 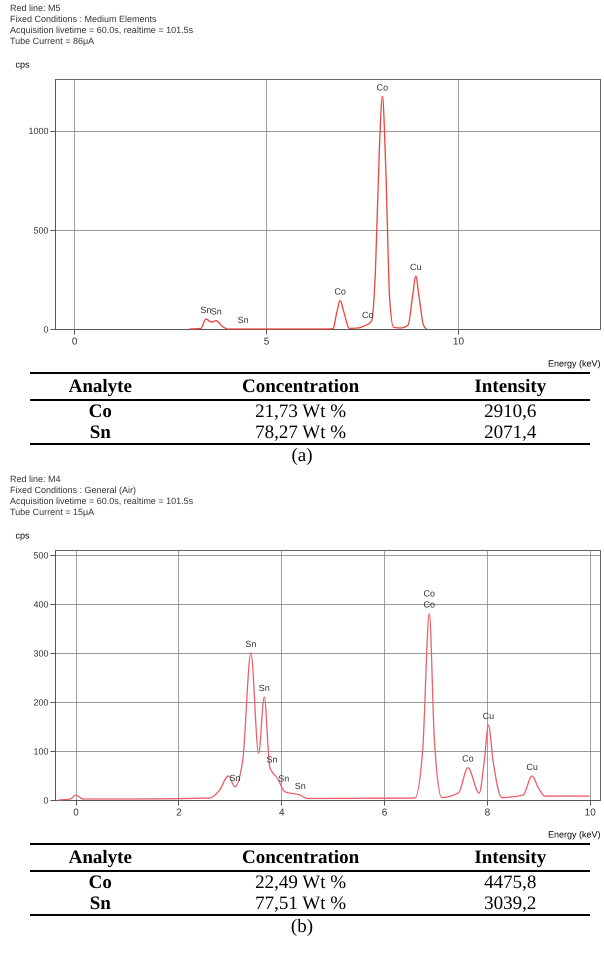 What do you see at coordinates (40, 702) in the screenshot?
I see `y-tick-label: 200` at bounding box center [40, 702].